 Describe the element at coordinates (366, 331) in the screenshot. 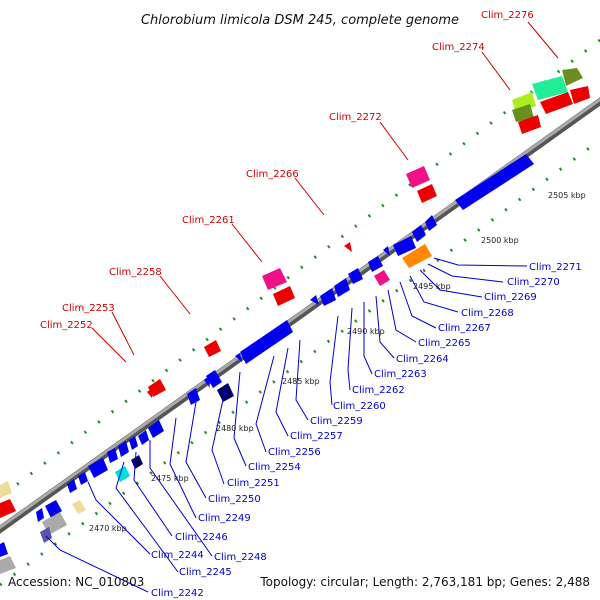

I see `tick-2490: 2490 kbp` at that location.